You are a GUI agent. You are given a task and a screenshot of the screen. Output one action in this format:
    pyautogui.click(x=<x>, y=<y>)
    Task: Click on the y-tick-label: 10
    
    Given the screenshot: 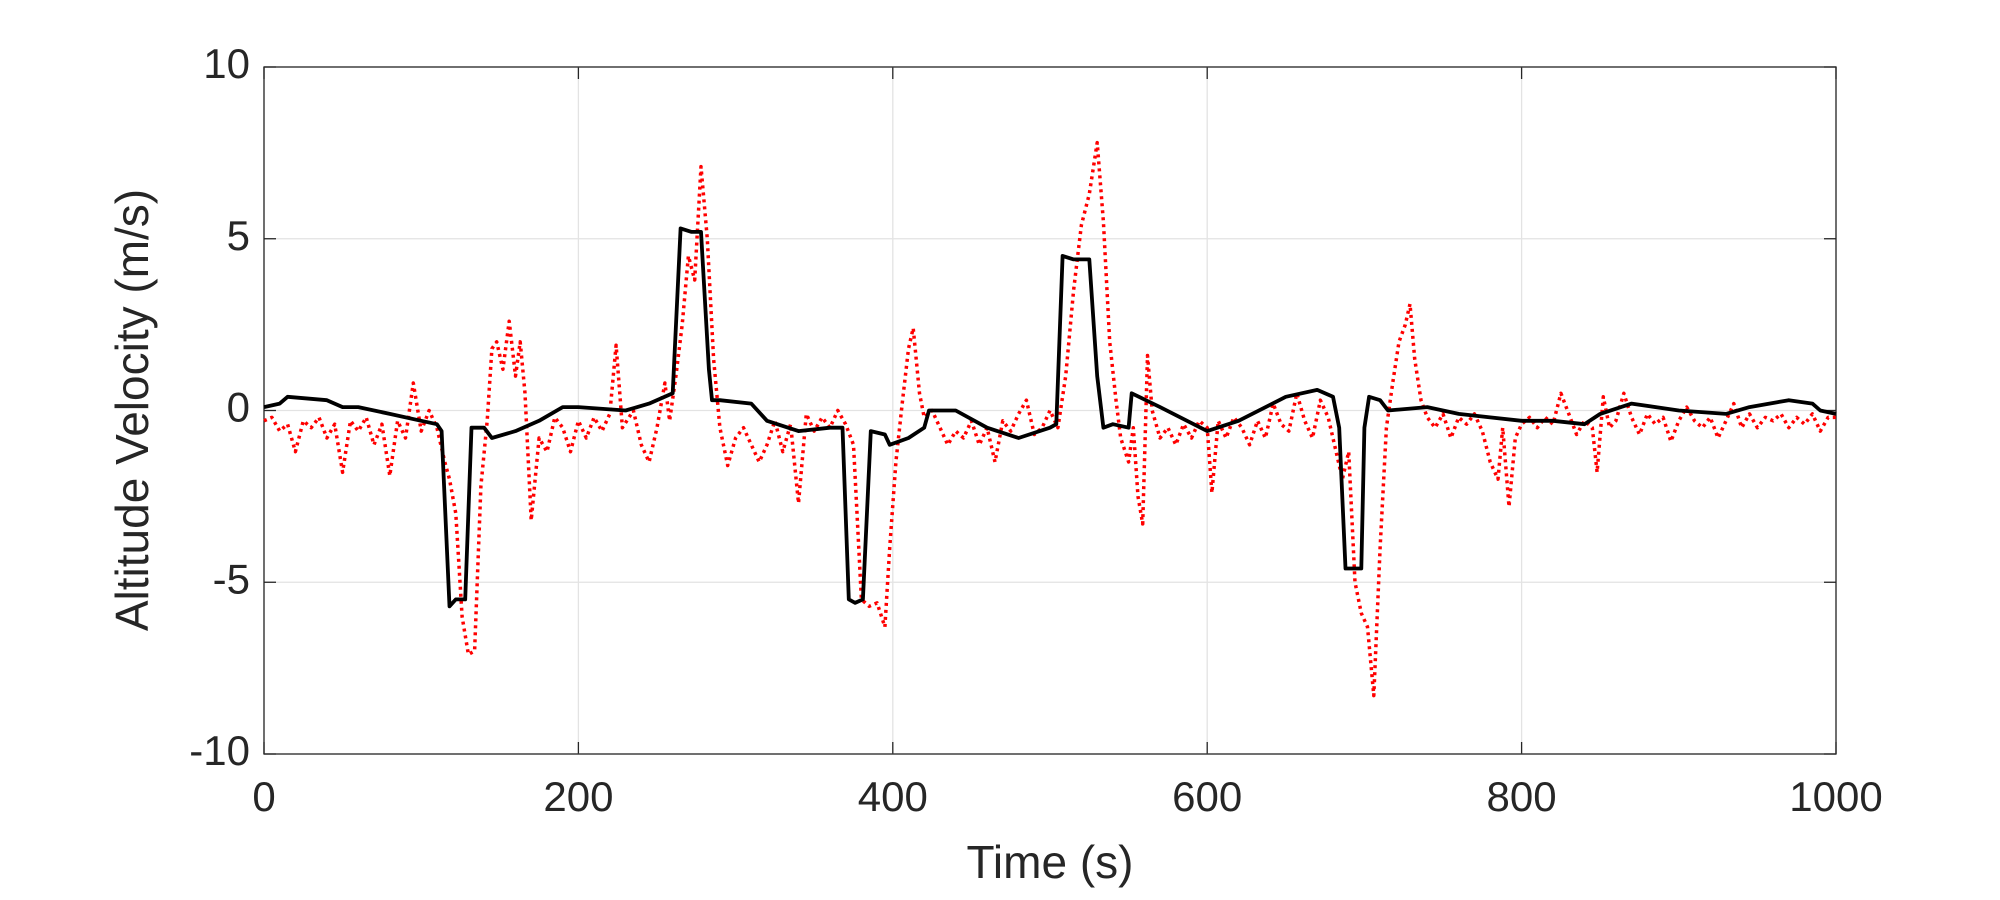 What is the action you would take?
    pyautogui.click(x=226, y=63)
    